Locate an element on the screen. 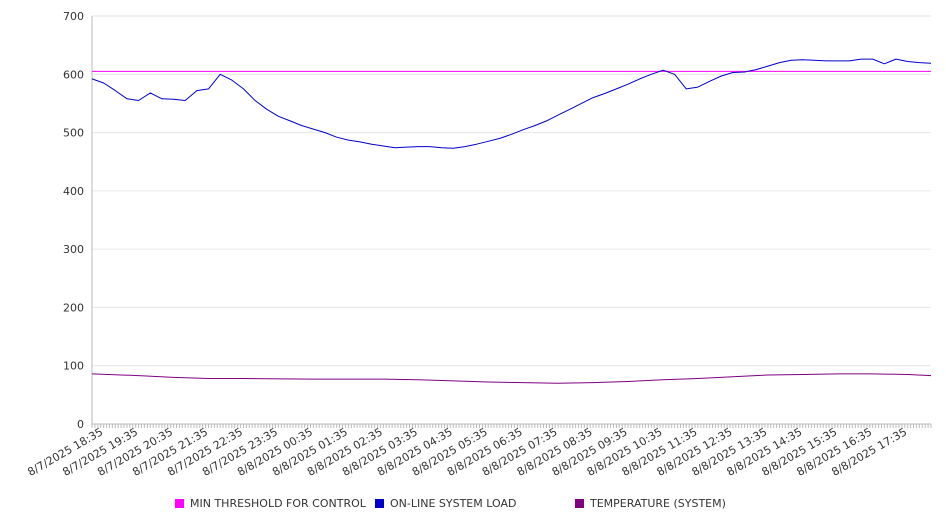  legend-swatch-min-threshold is located at coordinates (179, 503).